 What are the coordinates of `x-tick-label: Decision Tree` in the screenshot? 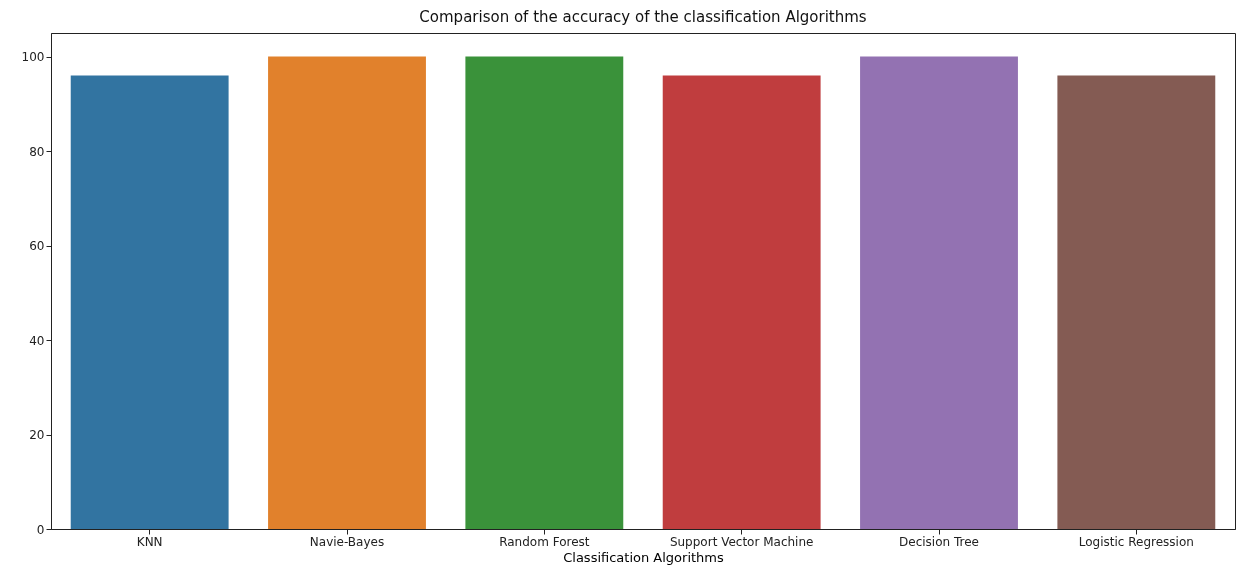 It's located at (939, 541).